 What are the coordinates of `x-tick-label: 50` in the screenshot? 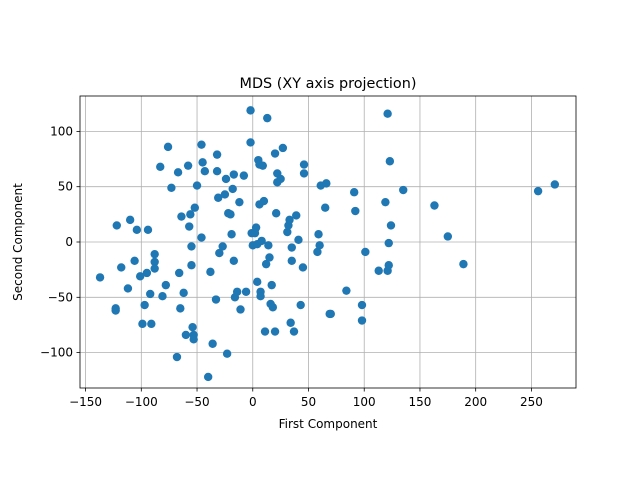 It's located at (308, 402).